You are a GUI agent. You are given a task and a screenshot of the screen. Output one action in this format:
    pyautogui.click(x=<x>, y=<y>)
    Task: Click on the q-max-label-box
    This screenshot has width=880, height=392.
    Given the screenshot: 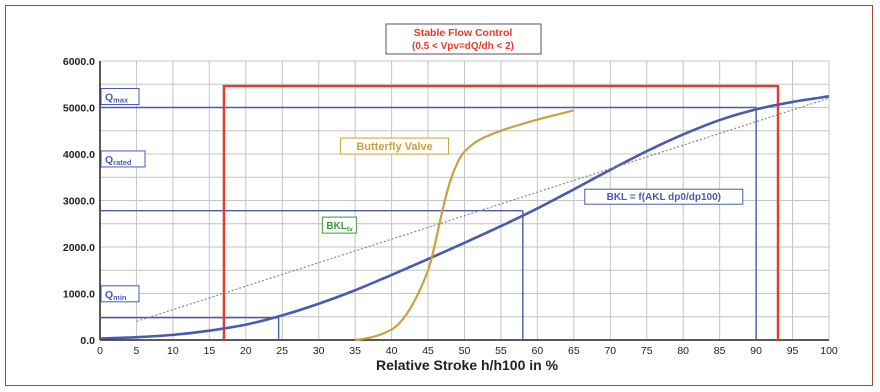 What is the action you would take?
    pyautogui.click(x=120, y=96)
    